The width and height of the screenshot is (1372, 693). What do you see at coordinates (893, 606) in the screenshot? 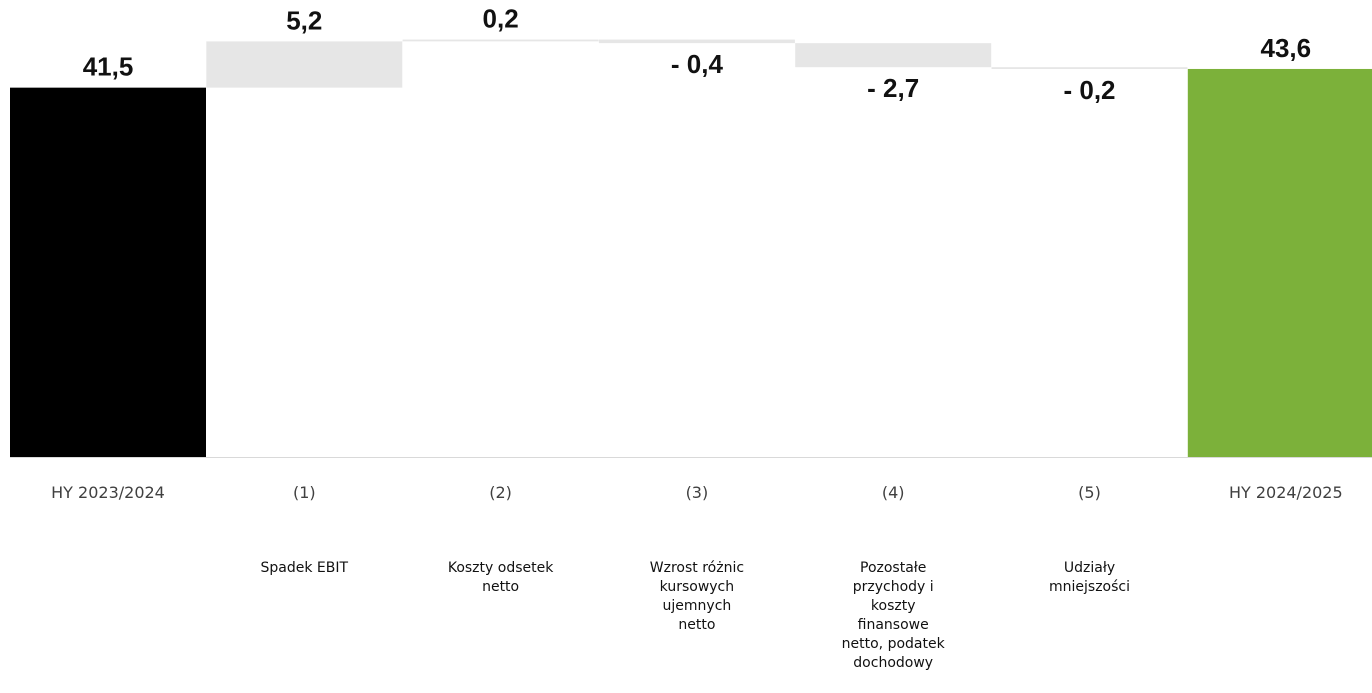
I see `description-label-5-line-3: koszty` at bounding box center [893, 606].